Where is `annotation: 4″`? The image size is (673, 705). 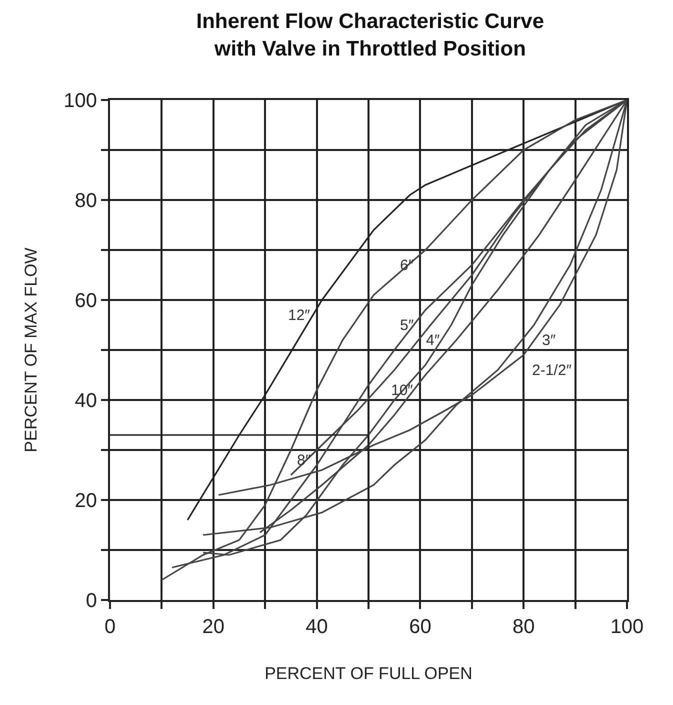
annotation: 4″ is located at coordinates (433, 340).